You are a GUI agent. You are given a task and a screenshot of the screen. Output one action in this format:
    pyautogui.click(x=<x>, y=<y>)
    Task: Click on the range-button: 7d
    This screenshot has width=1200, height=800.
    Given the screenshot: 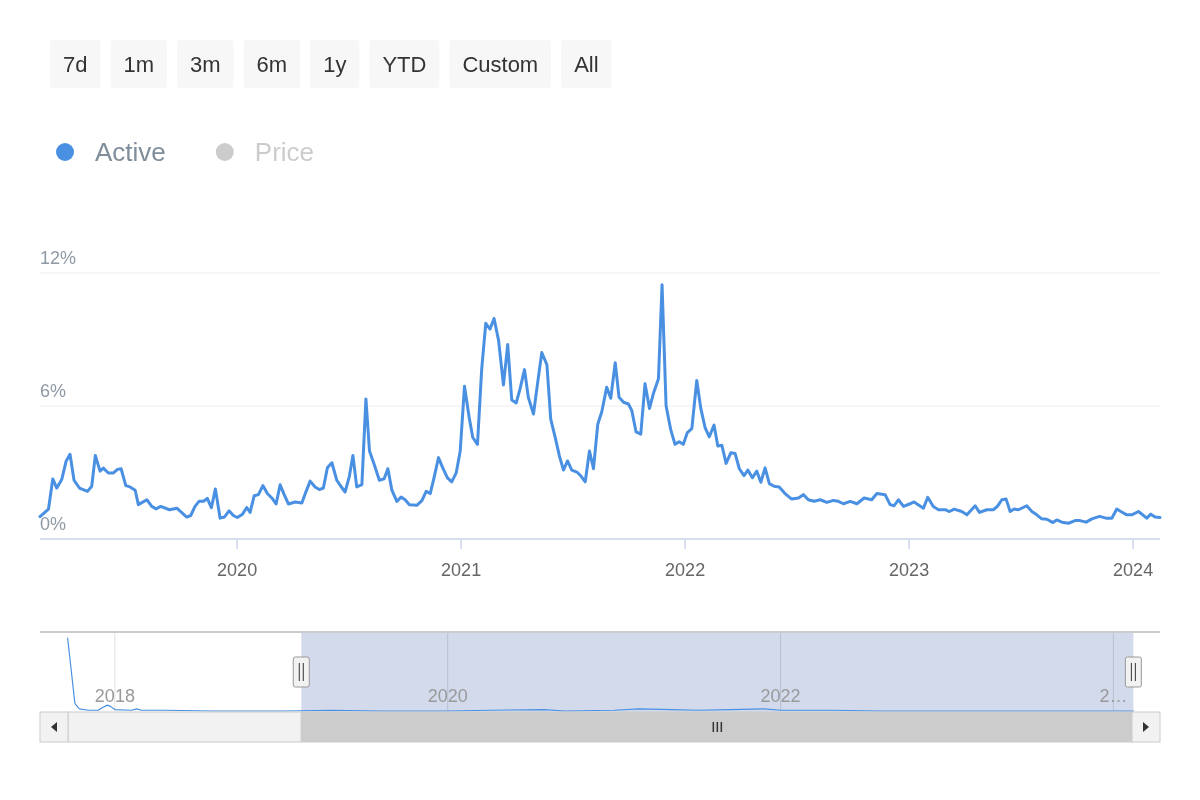 What is the action you would take?
    pyautogui.click(x=75, y=64)
    